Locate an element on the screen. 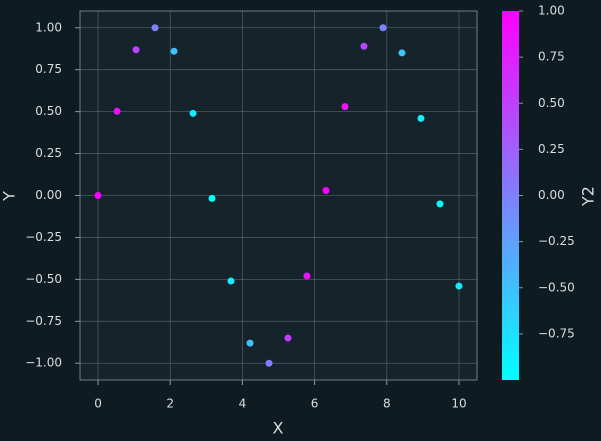  colorbar-tick-label: 0.00 is located at coordinates (551, 195).